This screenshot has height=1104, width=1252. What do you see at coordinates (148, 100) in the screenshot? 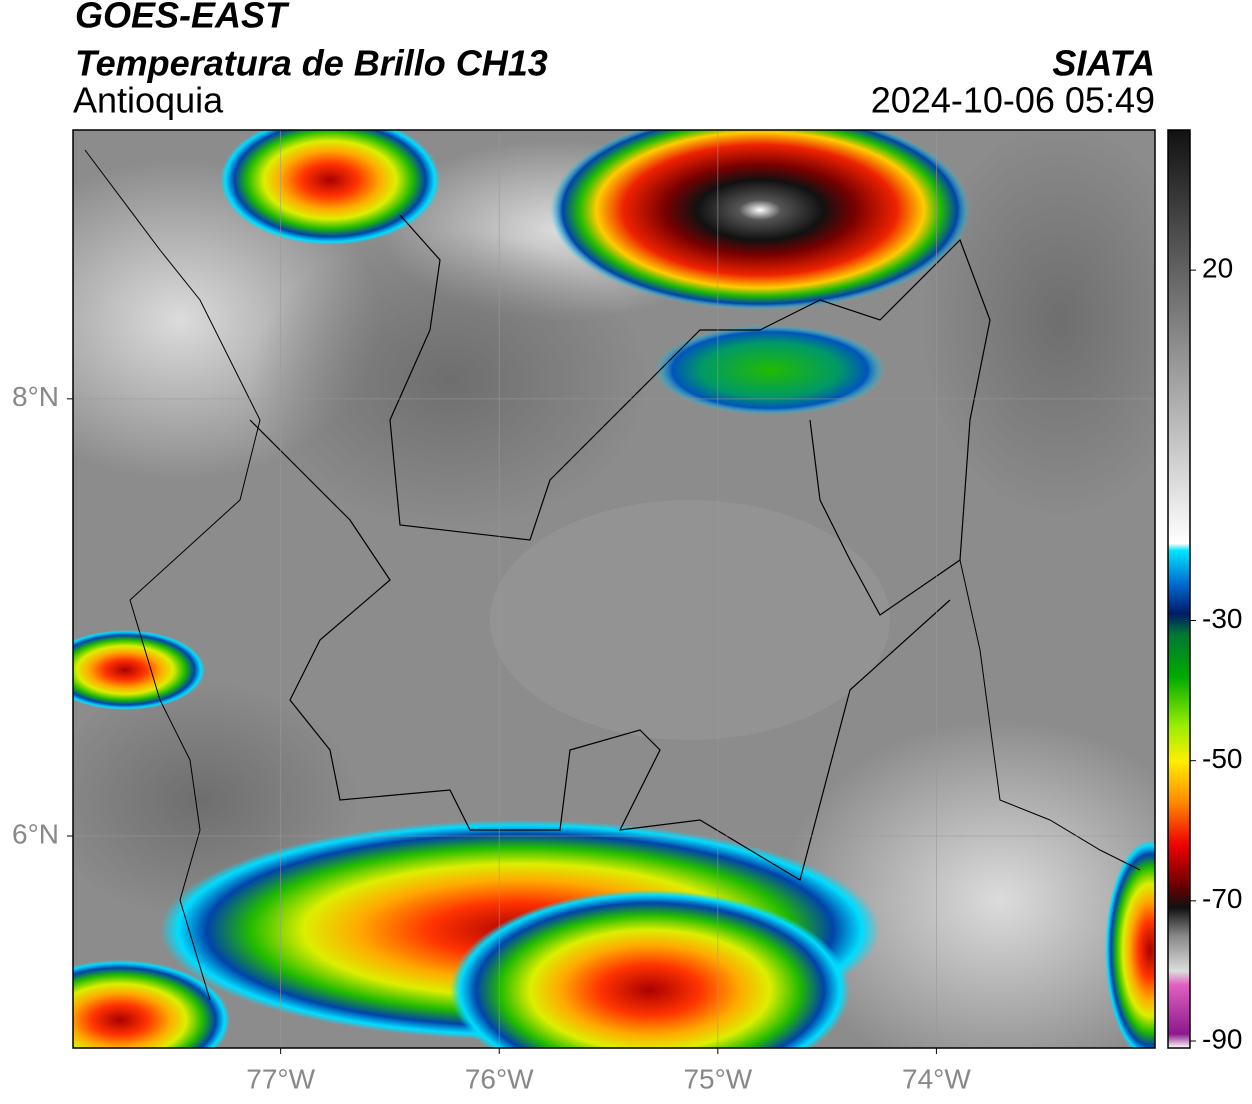
I see `region: Antioquia` at bounding box center [148, 100].